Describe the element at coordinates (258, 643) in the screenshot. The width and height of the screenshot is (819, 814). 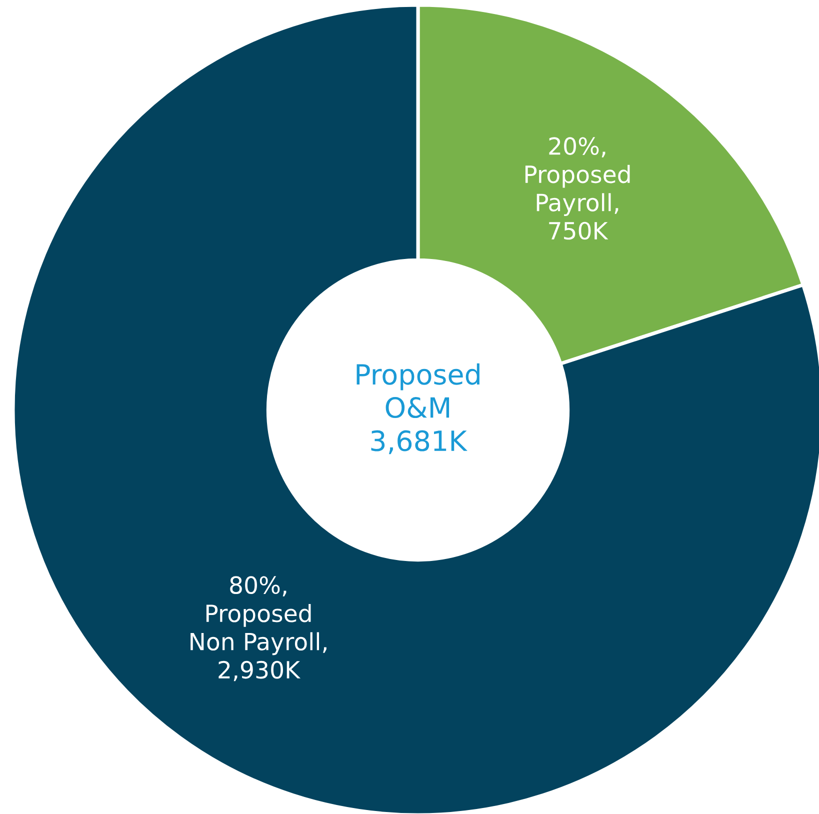
I see `slice-label: Proposed Non Payroll, 2,930K` at that location.